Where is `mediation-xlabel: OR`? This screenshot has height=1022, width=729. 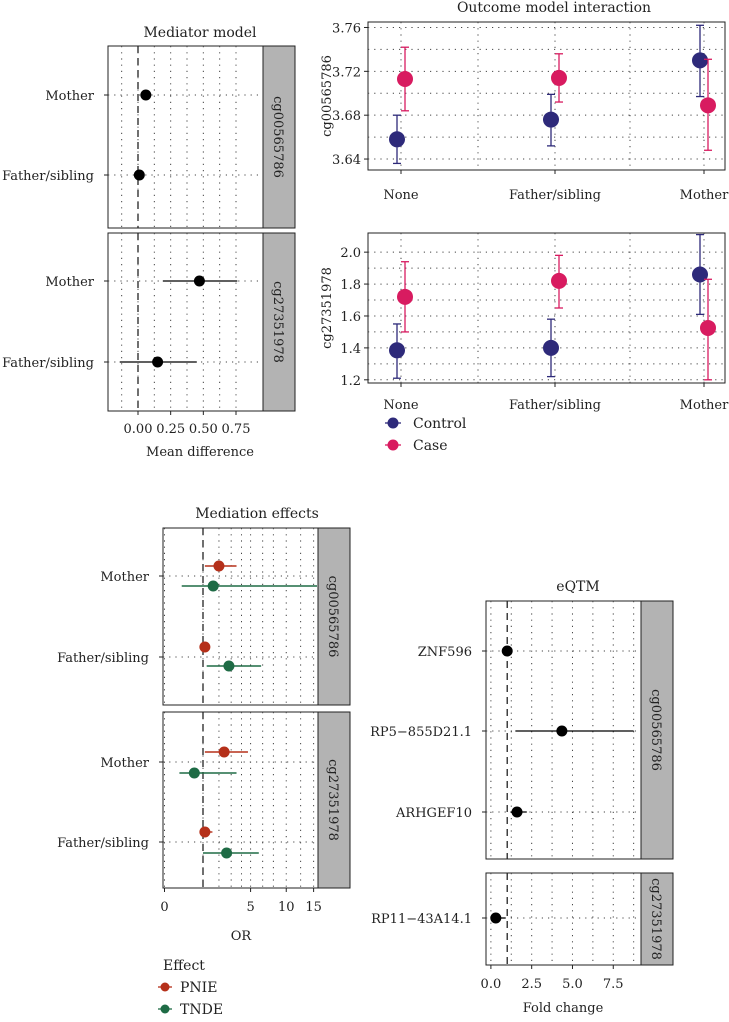
mediation-xlabel: OR is located at coordinates (242, 936).